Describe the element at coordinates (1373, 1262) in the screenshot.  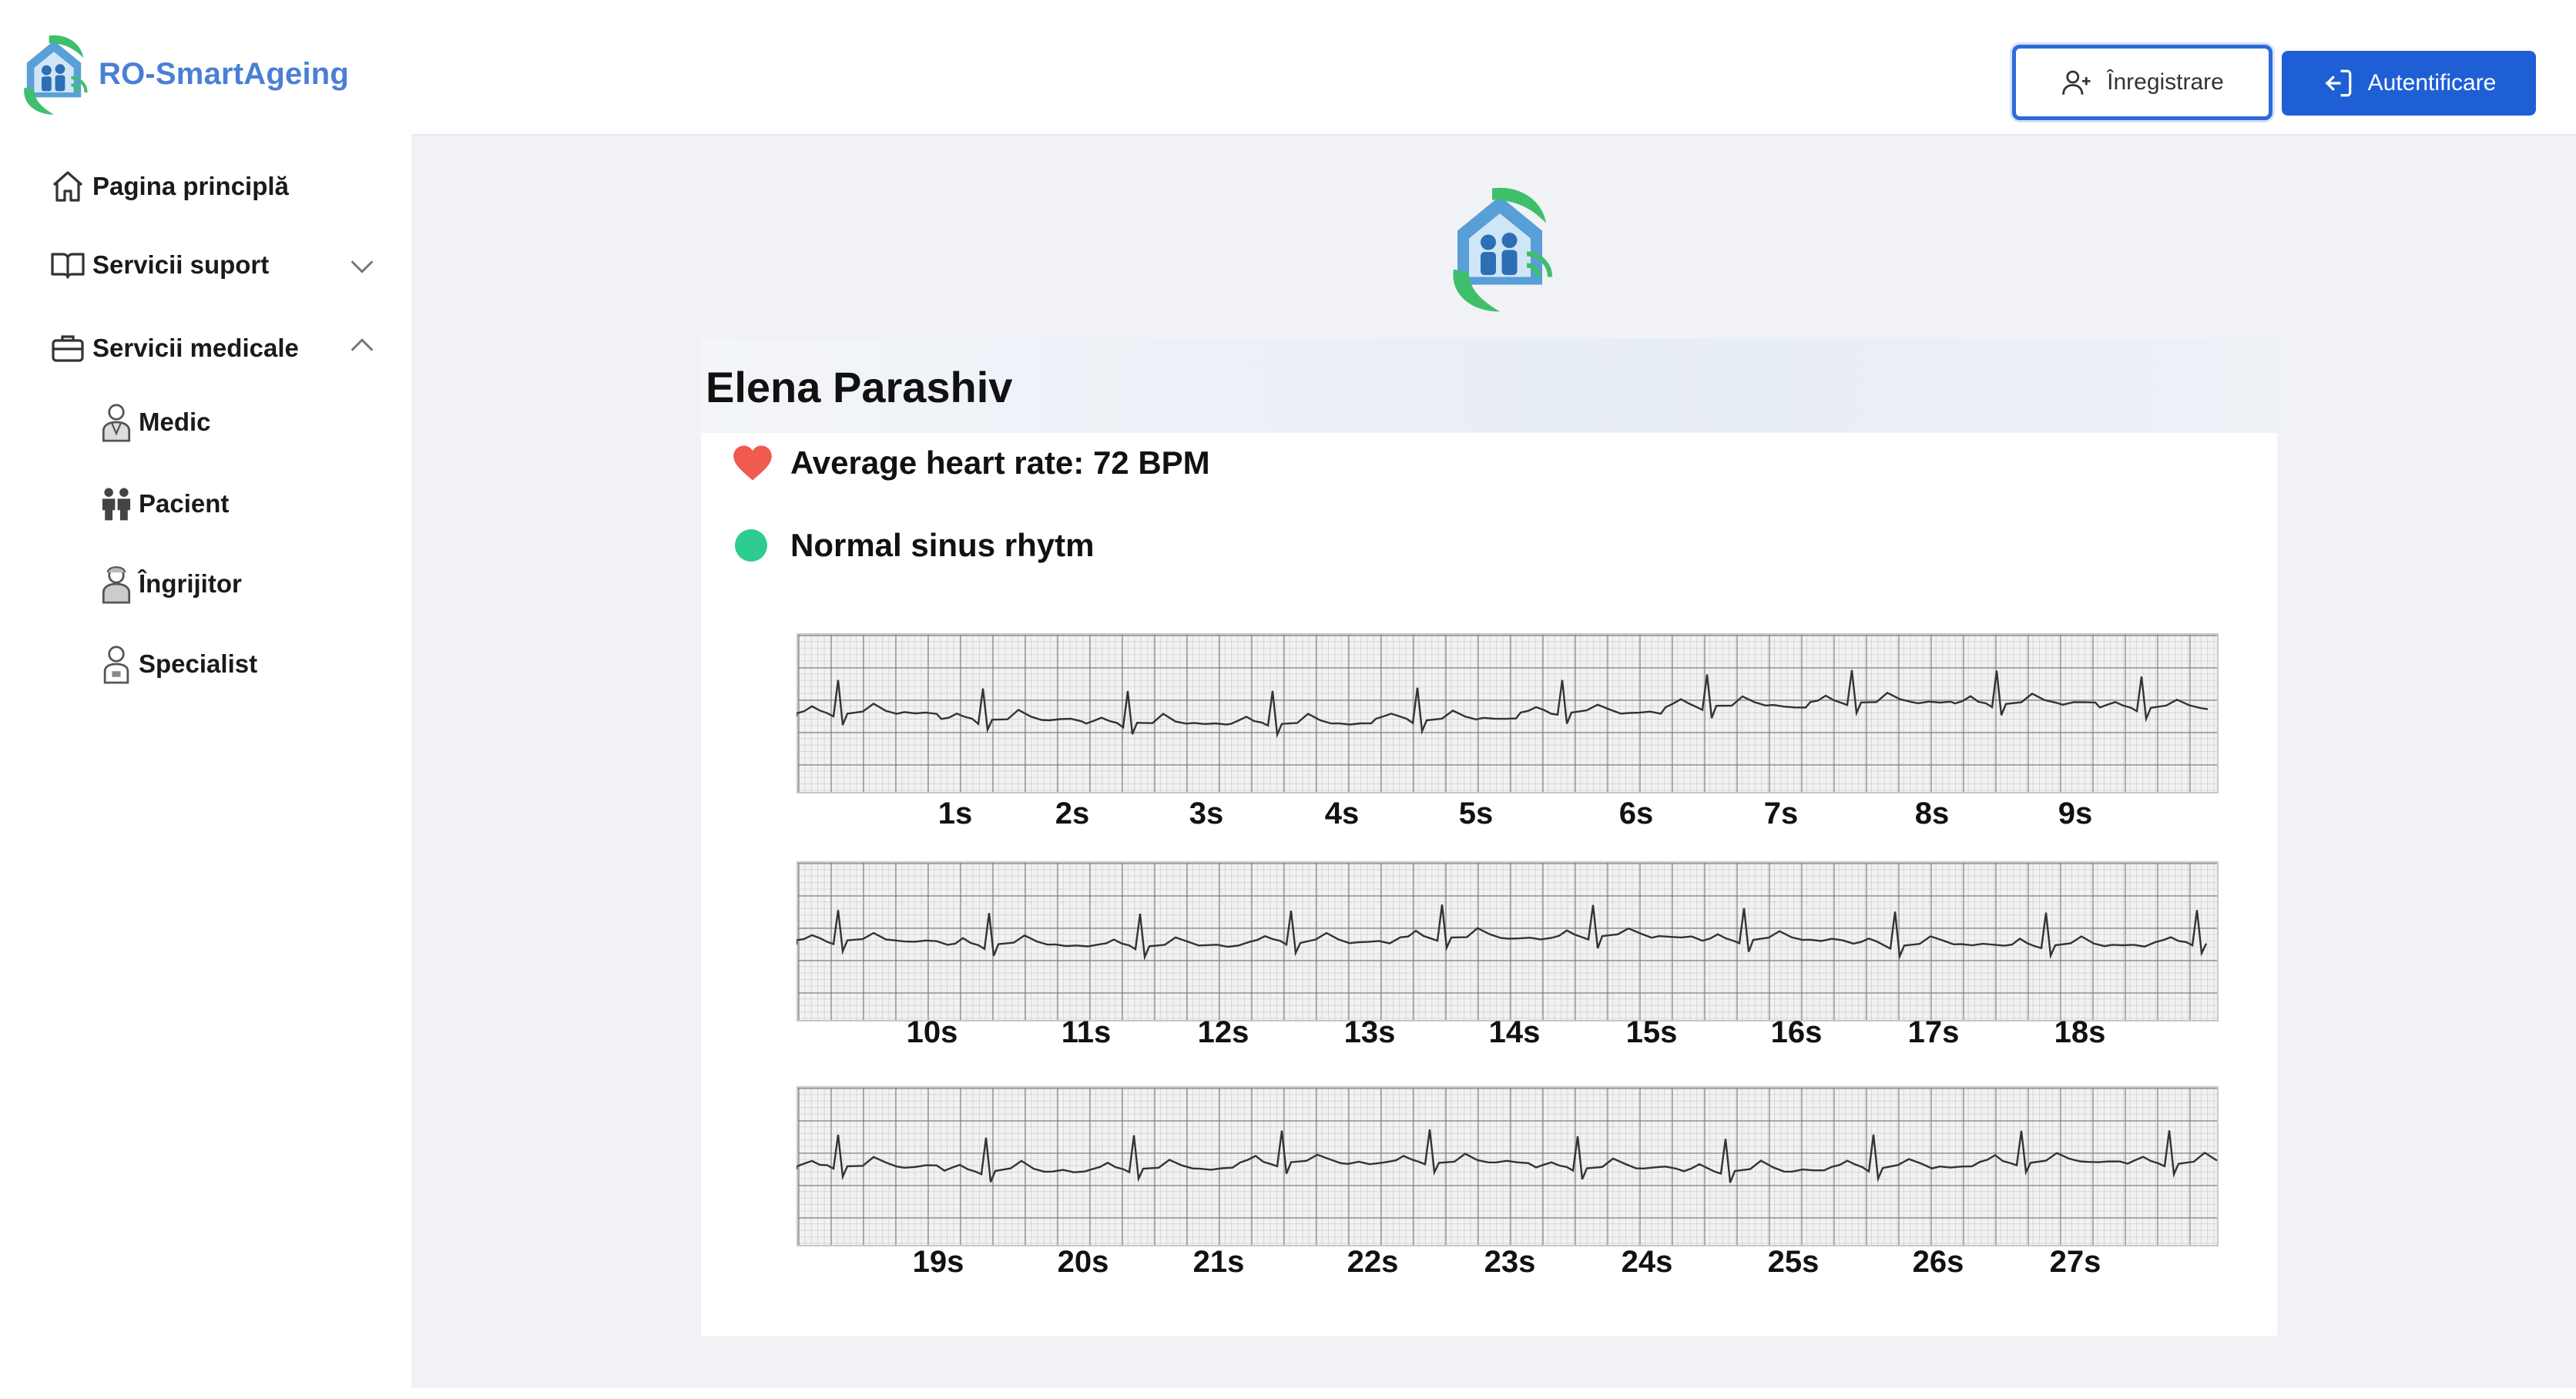
I see `ecg-time-label: 22s` at that location.